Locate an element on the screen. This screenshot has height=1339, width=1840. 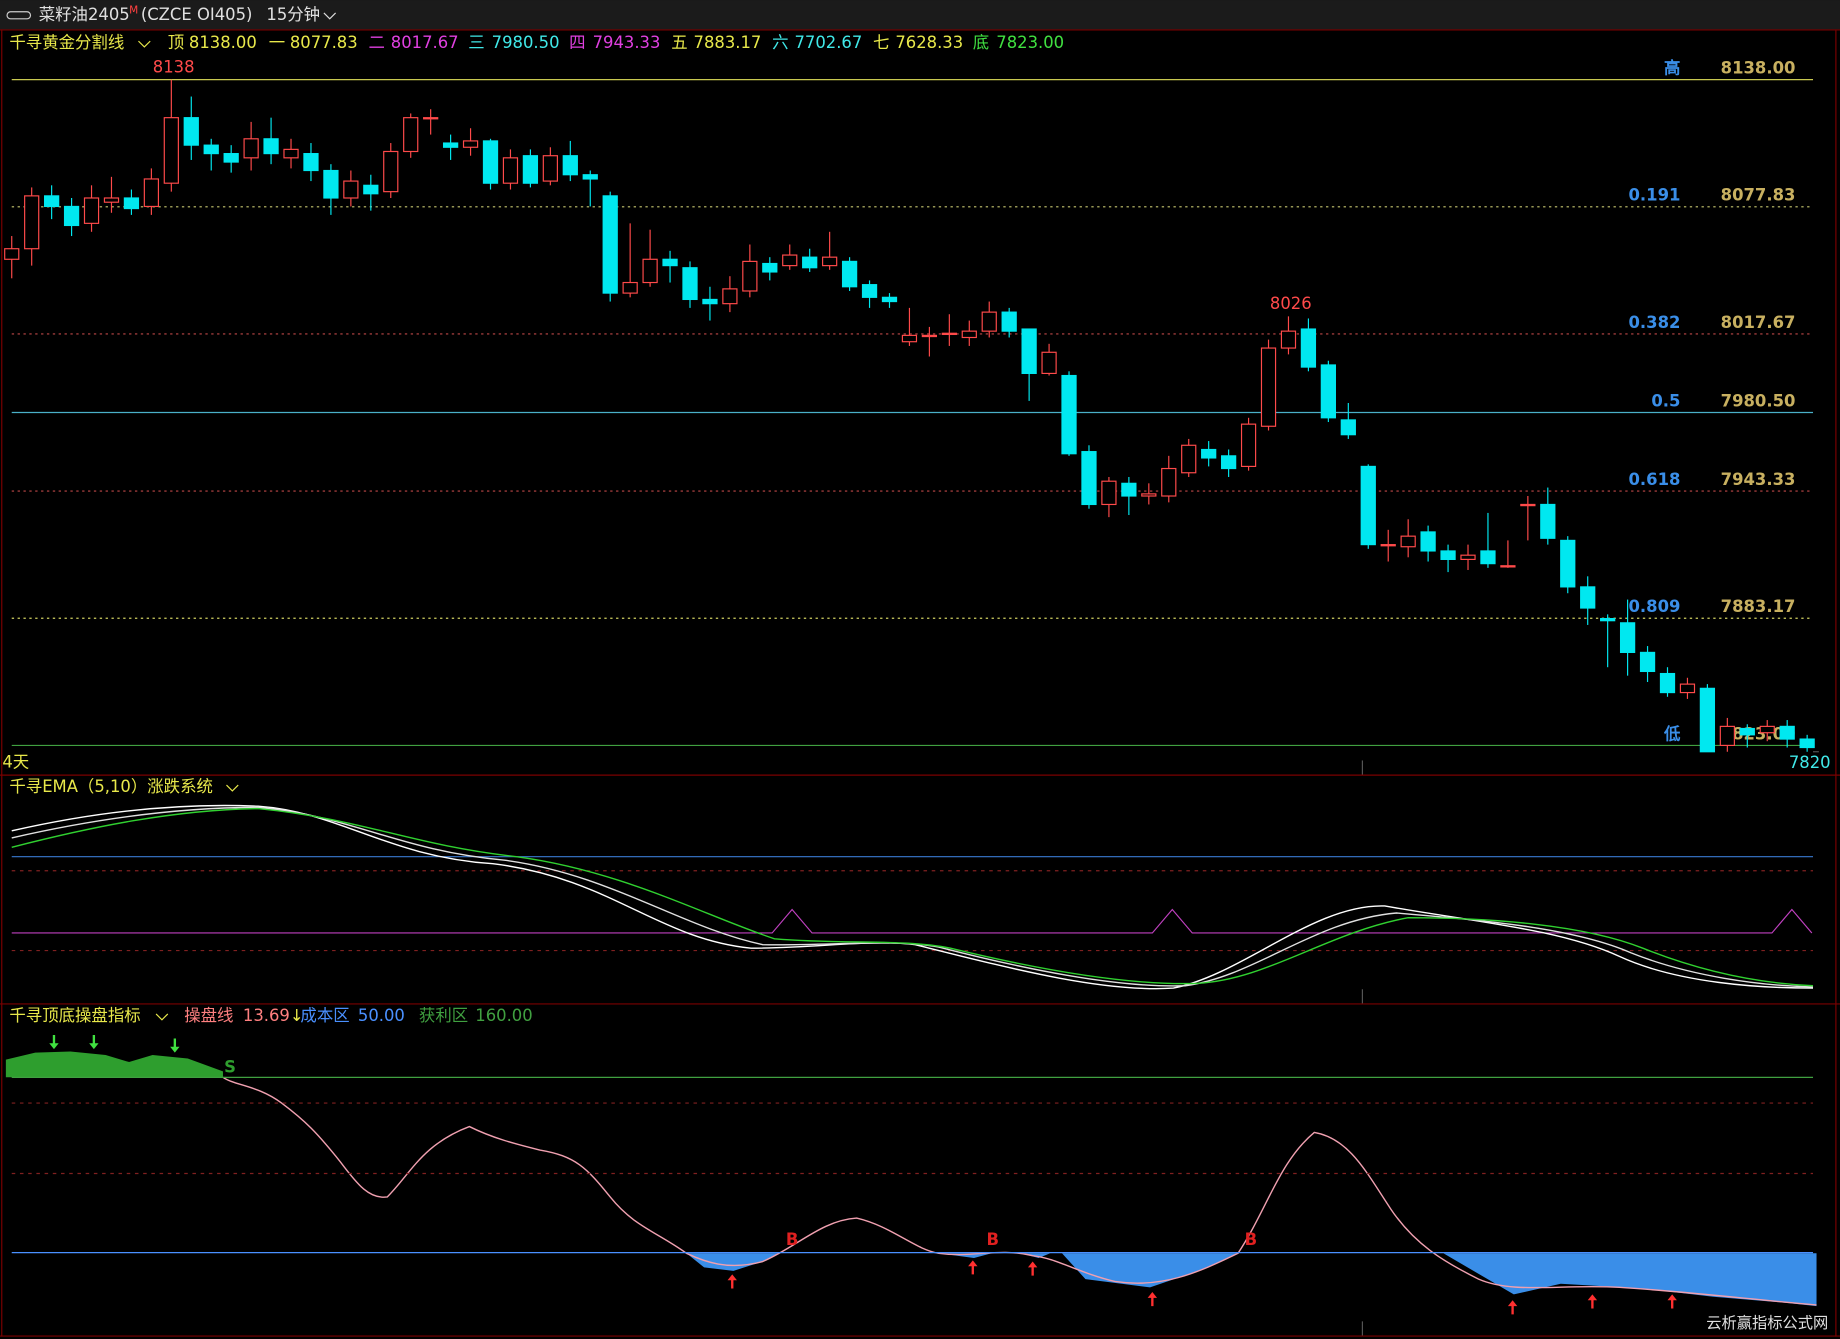
legend-name: 获利区 is located at coordinates (443, 1015).